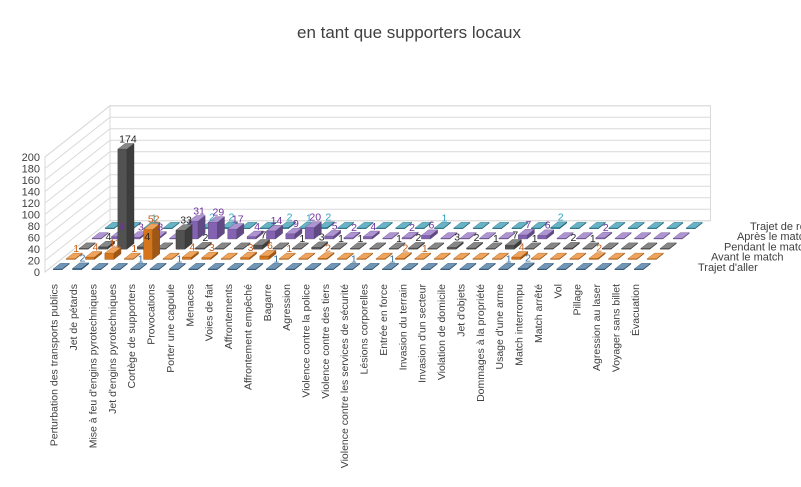  I want to click on data-label: 11, so click(114, 243).